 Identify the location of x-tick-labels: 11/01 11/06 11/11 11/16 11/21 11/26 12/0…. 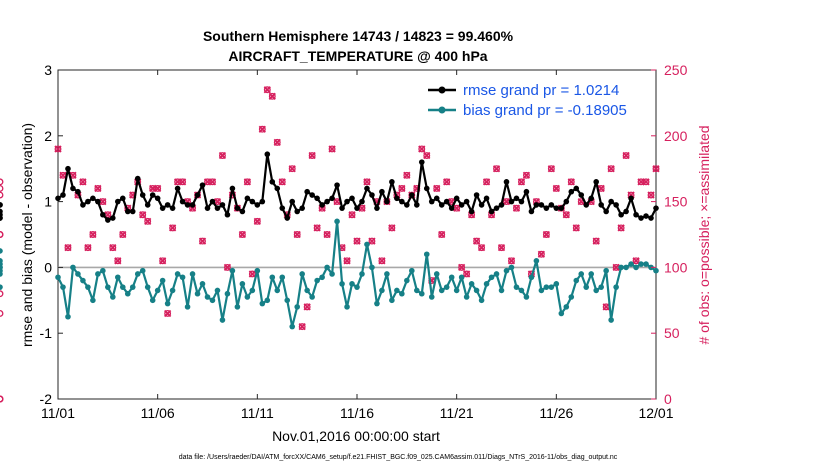
(357, 413).